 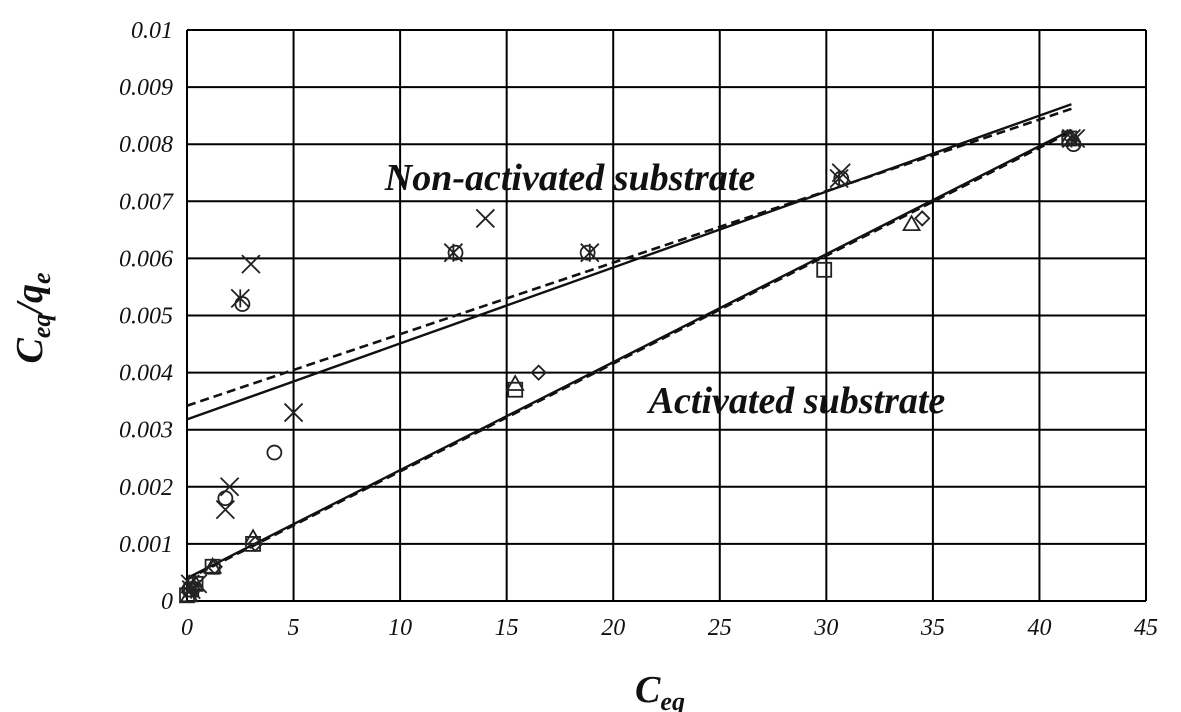 What do you see at coordinates (720, 628) in the screenshot?
I see `x-tick-label: 25` at bounding box center [720, 628].